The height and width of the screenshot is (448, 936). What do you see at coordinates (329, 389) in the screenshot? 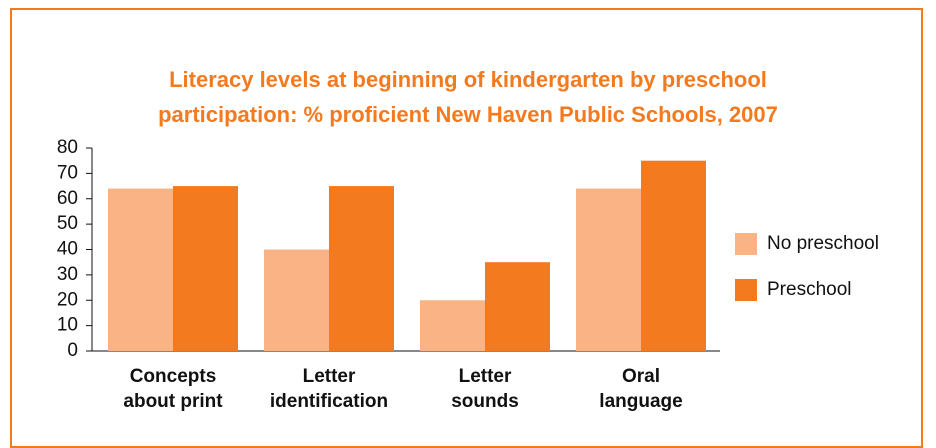
I see `x-tick-label: Letter identification` at bounding box center [329, 389].